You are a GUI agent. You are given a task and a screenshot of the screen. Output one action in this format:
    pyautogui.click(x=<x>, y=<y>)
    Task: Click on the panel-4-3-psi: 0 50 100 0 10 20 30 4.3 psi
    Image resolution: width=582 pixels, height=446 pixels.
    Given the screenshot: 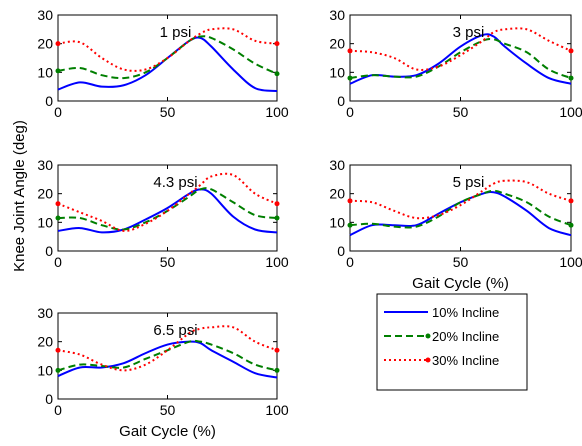 What is the action you would take?
    pyautogui.click(x=162, y=213)
    